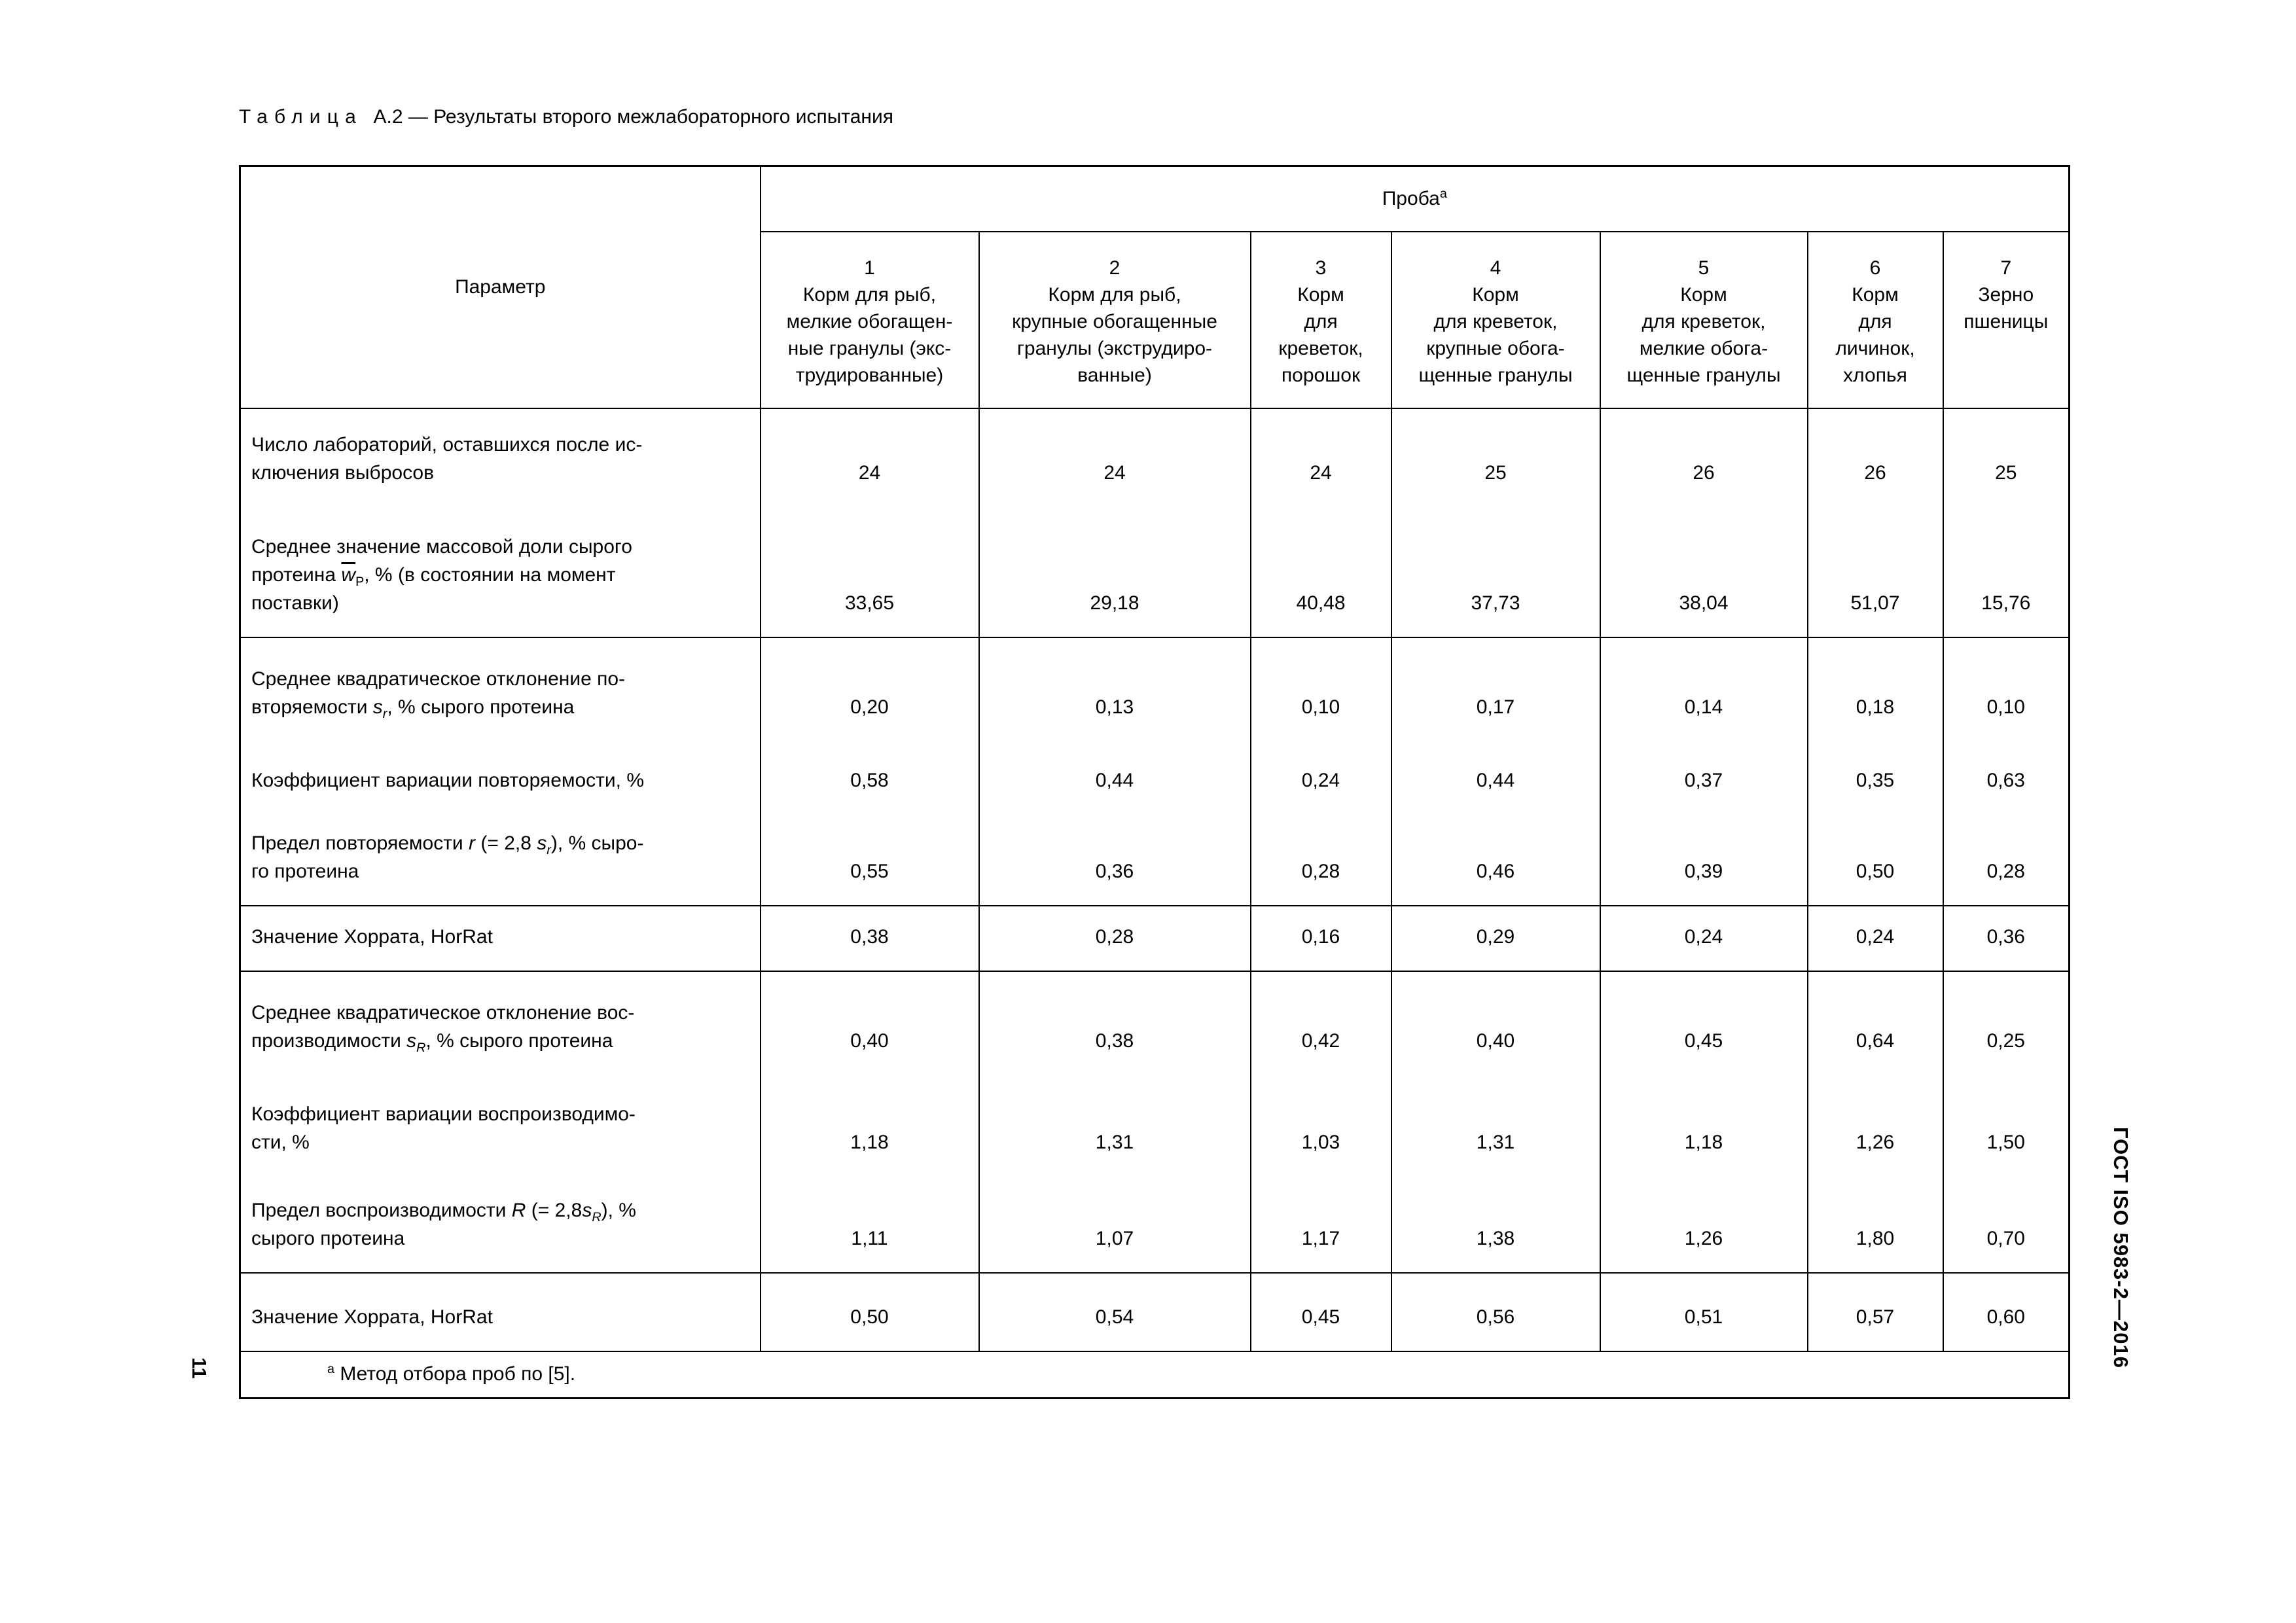 The image size is (2296, 1623). I want to click on value-cell: 0,46, so click(1495, 859).